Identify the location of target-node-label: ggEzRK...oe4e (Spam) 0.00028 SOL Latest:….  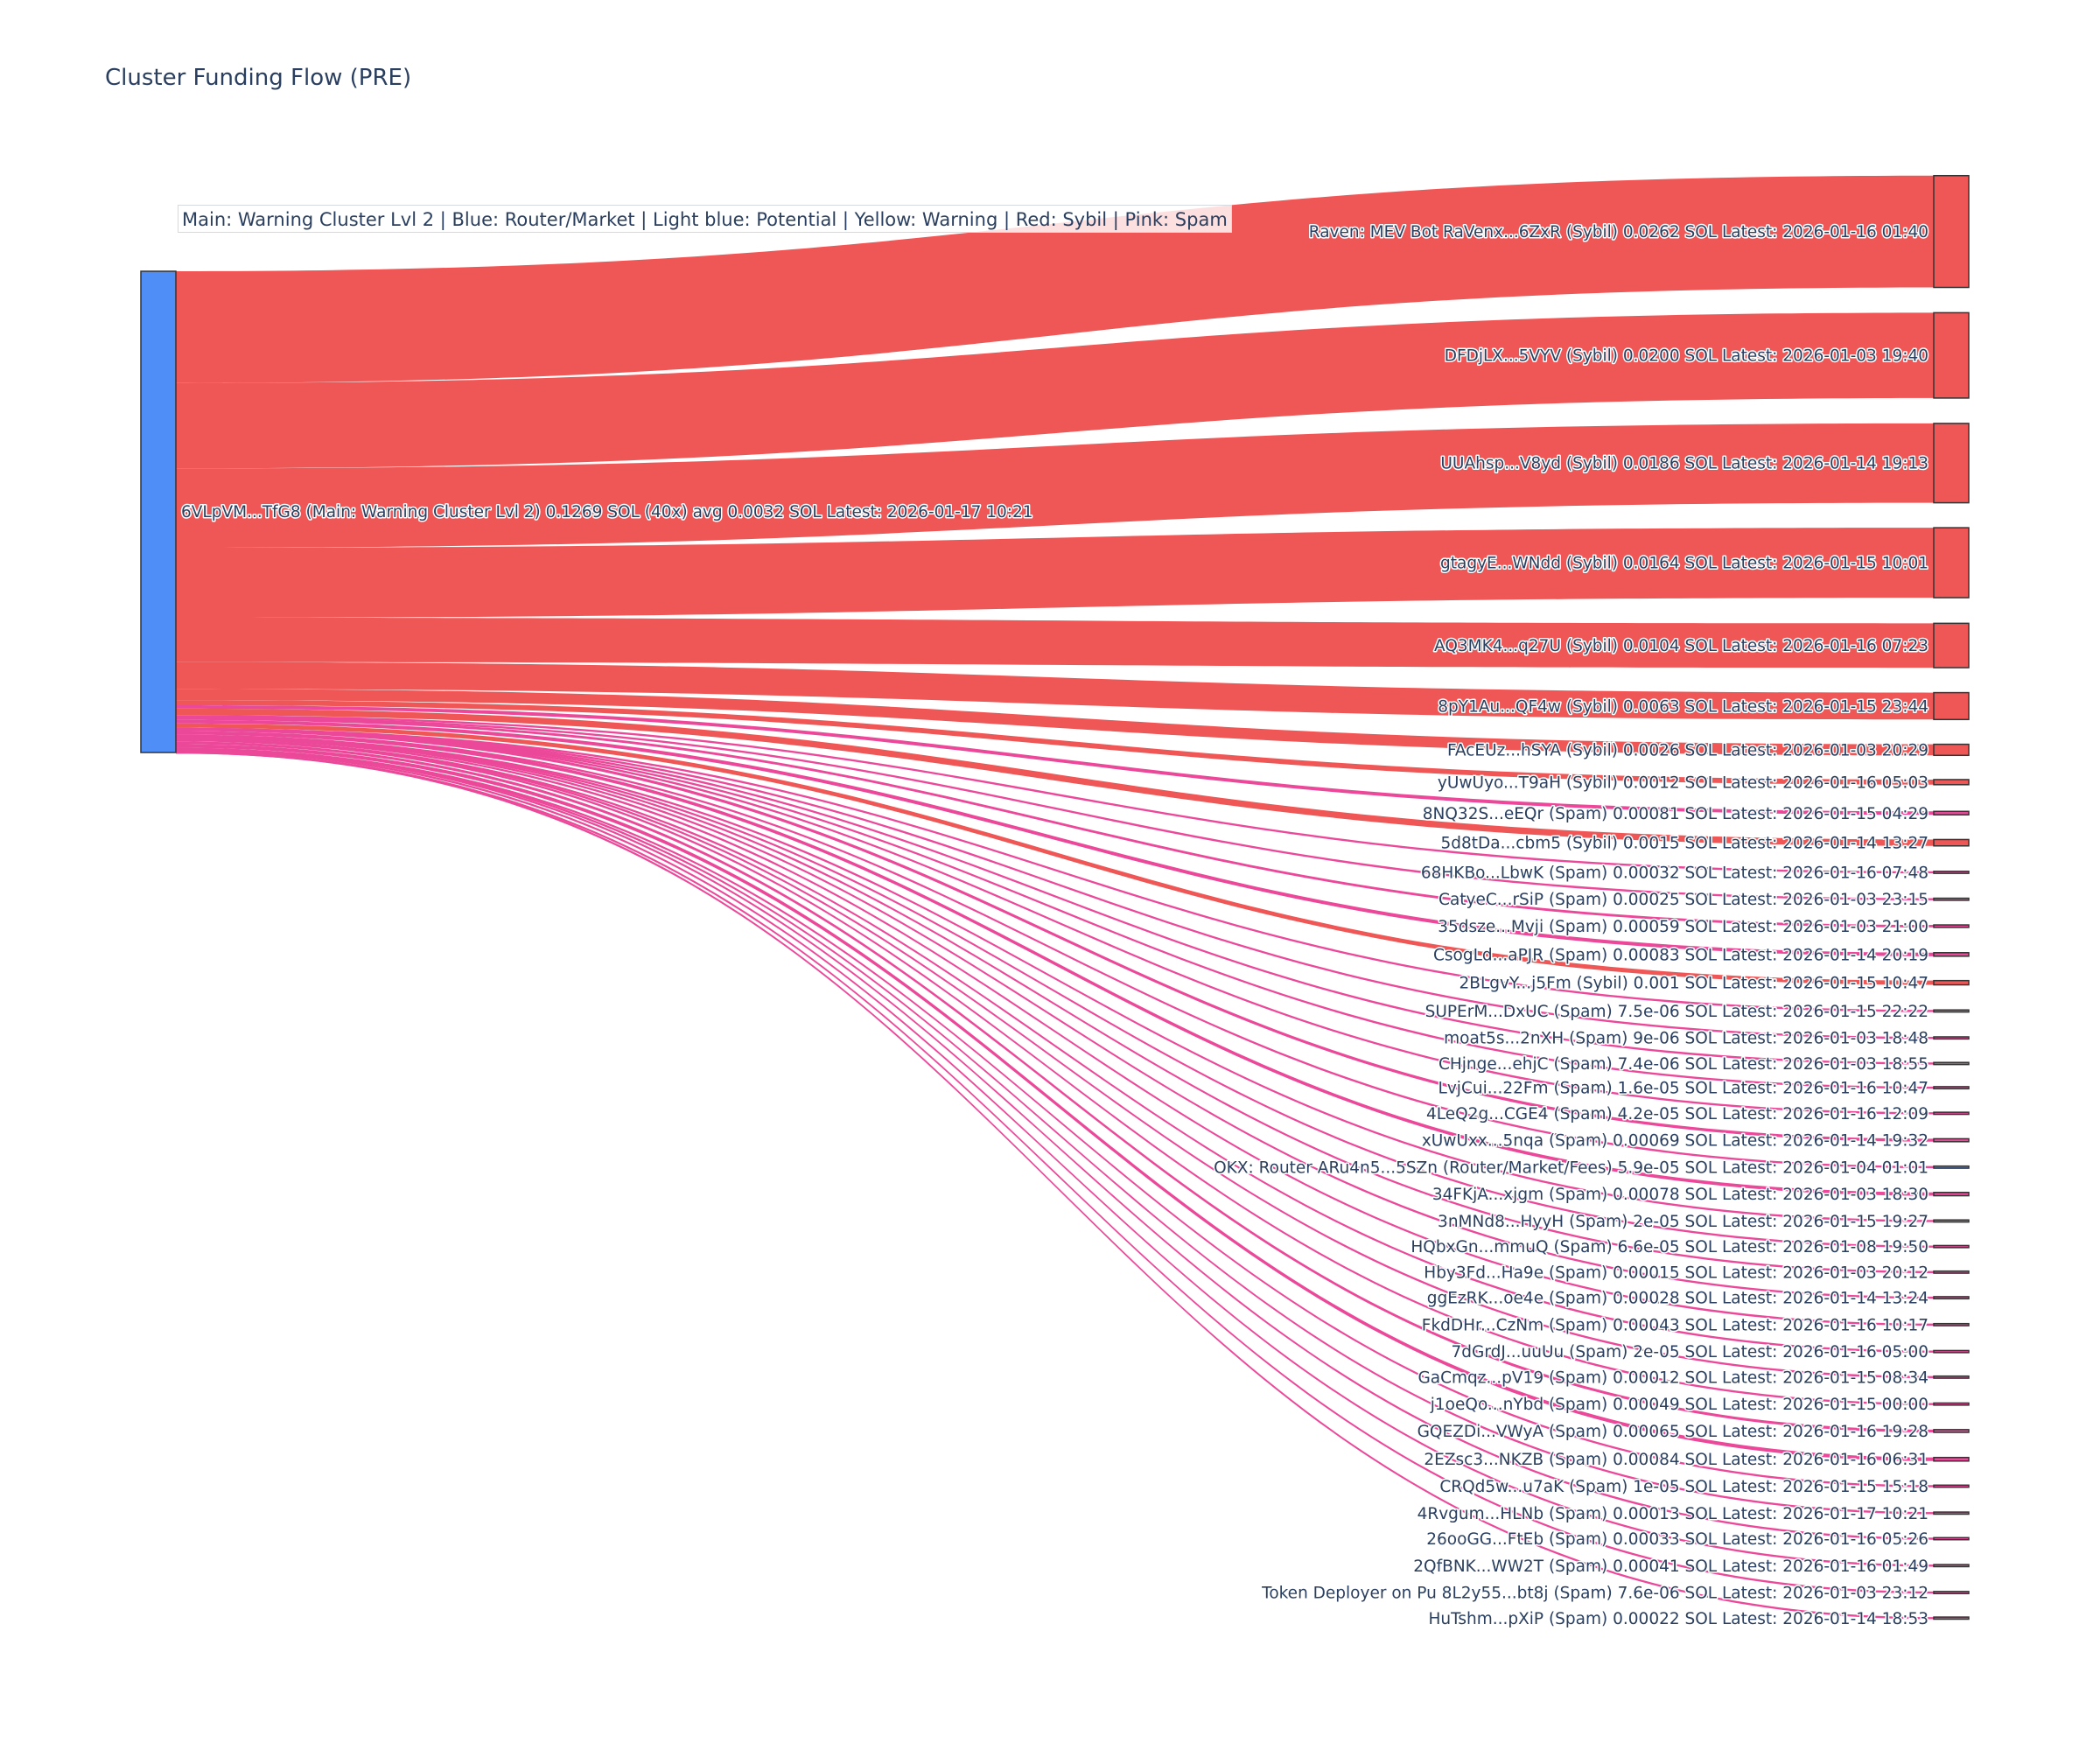
(1677, 1299).